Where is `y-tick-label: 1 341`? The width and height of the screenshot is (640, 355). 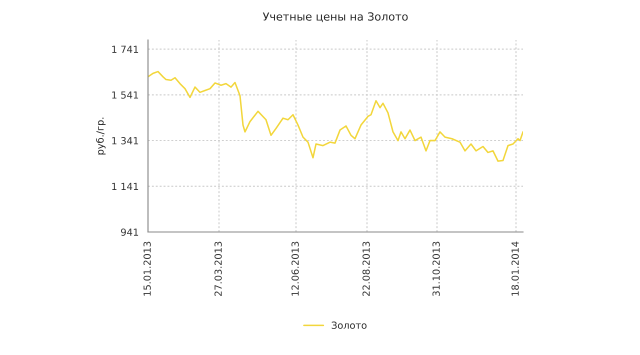 y-tick-label: 1 341 is located at coordinates (125, 140).